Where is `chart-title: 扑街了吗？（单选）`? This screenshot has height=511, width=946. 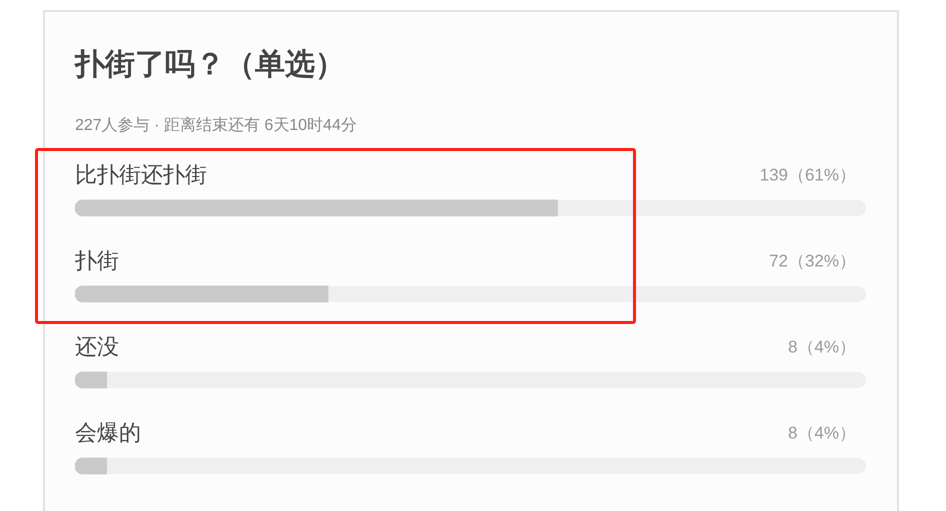 chart-title: 扑街了吗？（单选） is located at coordinates (210, 65).